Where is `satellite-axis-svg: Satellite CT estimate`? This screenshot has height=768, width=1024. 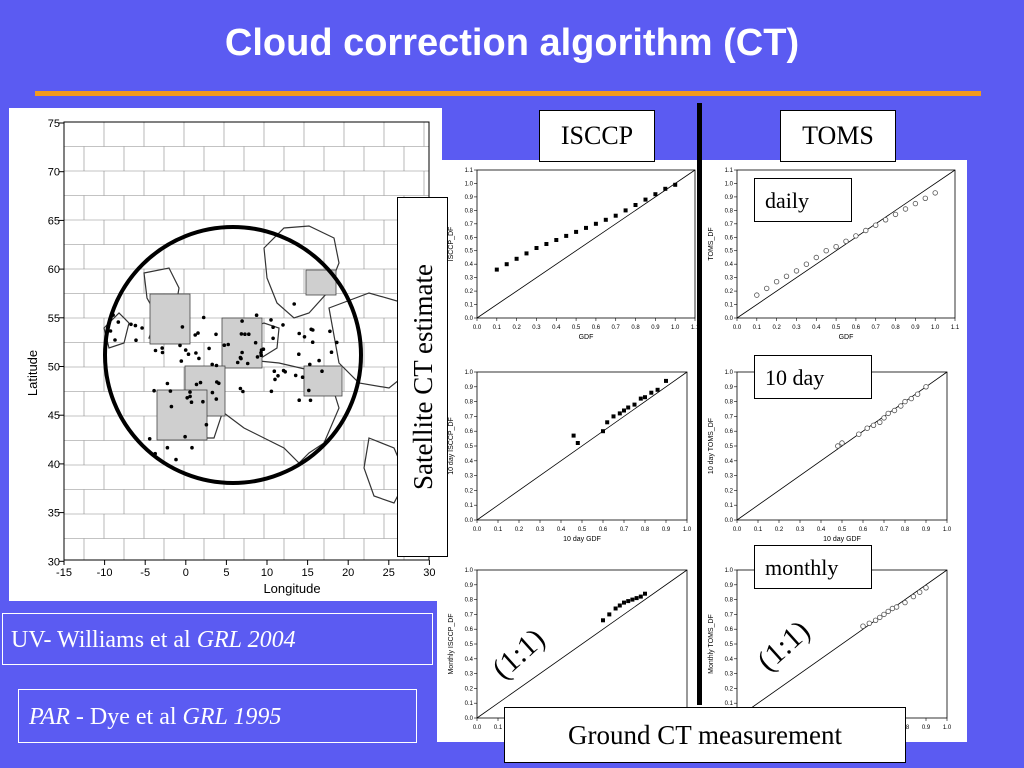
satellite-axis-svg: Satellite CT estimate is located at coordinates (423, 377).